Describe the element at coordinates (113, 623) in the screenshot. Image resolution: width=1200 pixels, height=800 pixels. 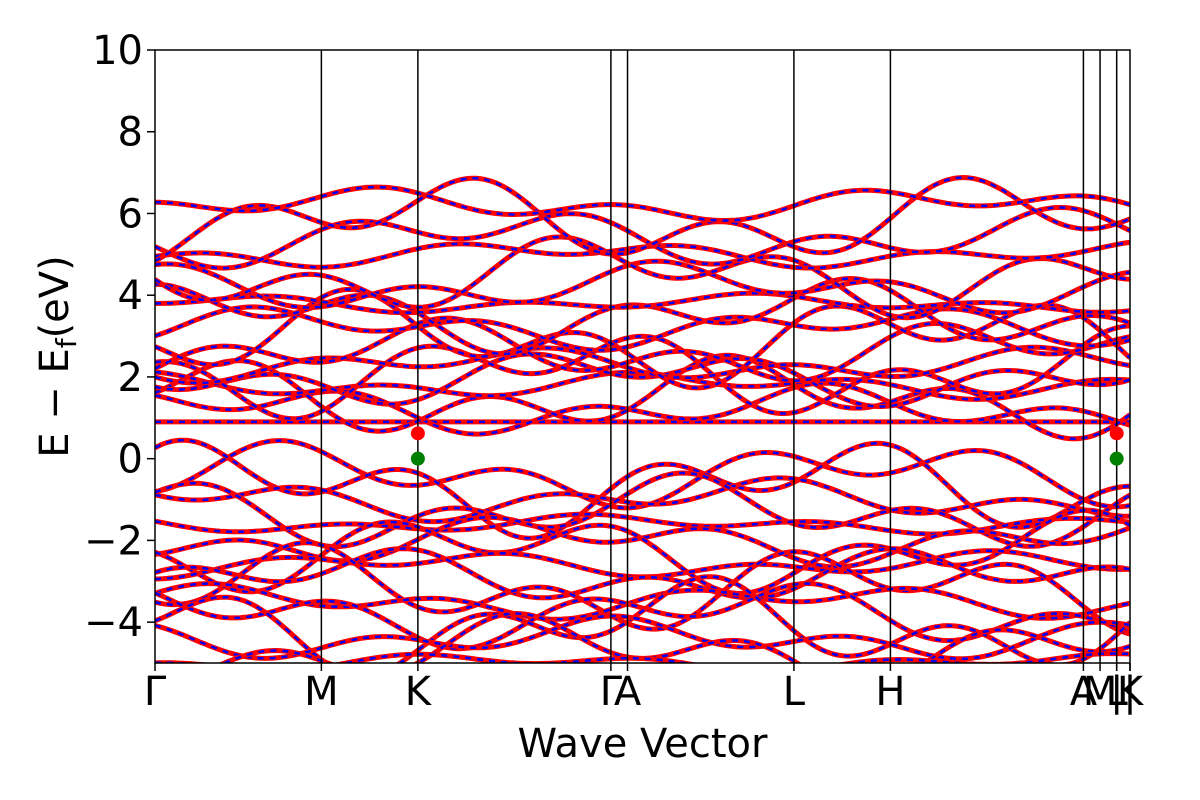
I see `y-tick-label: −4` at that location.